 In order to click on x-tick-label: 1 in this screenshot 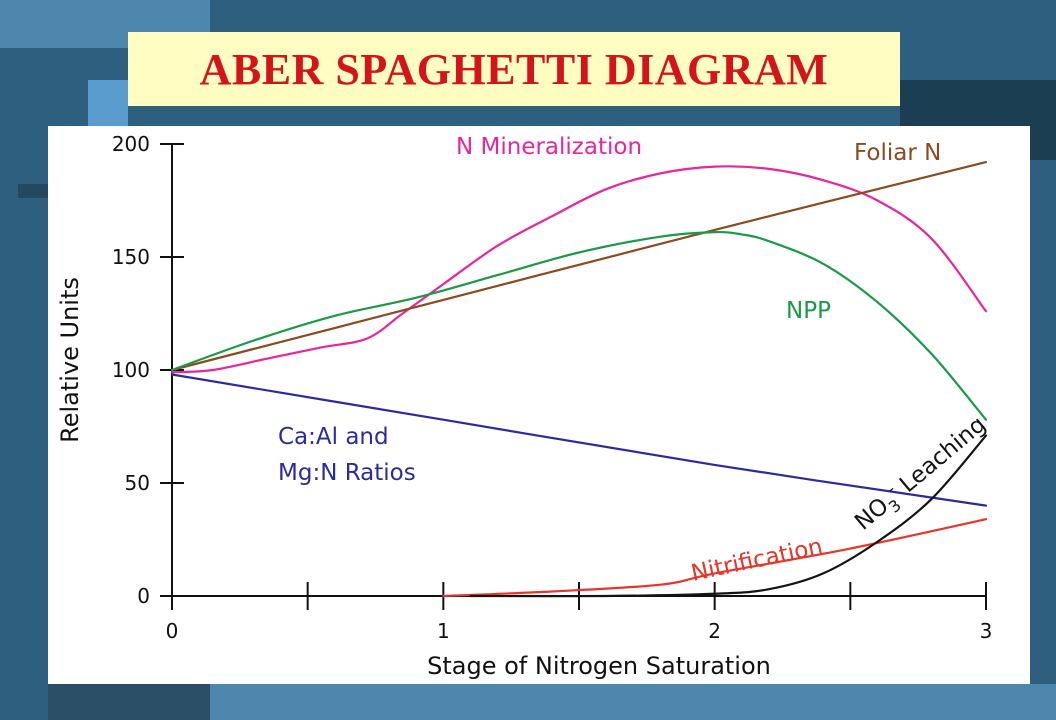, I will do `click(443, 631)`.